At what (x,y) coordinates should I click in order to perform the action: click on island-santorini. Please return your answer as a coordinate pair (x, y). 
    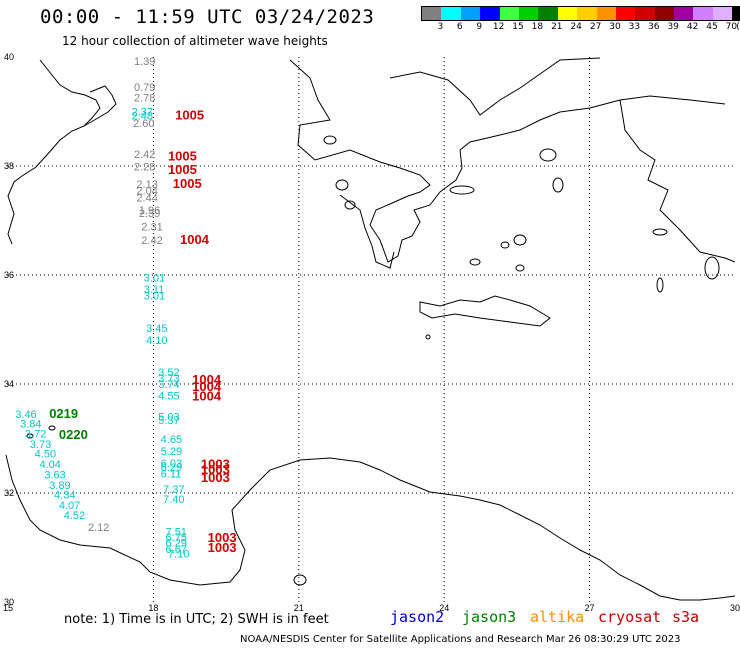
    Looking at the image, I should click on (520, 268).